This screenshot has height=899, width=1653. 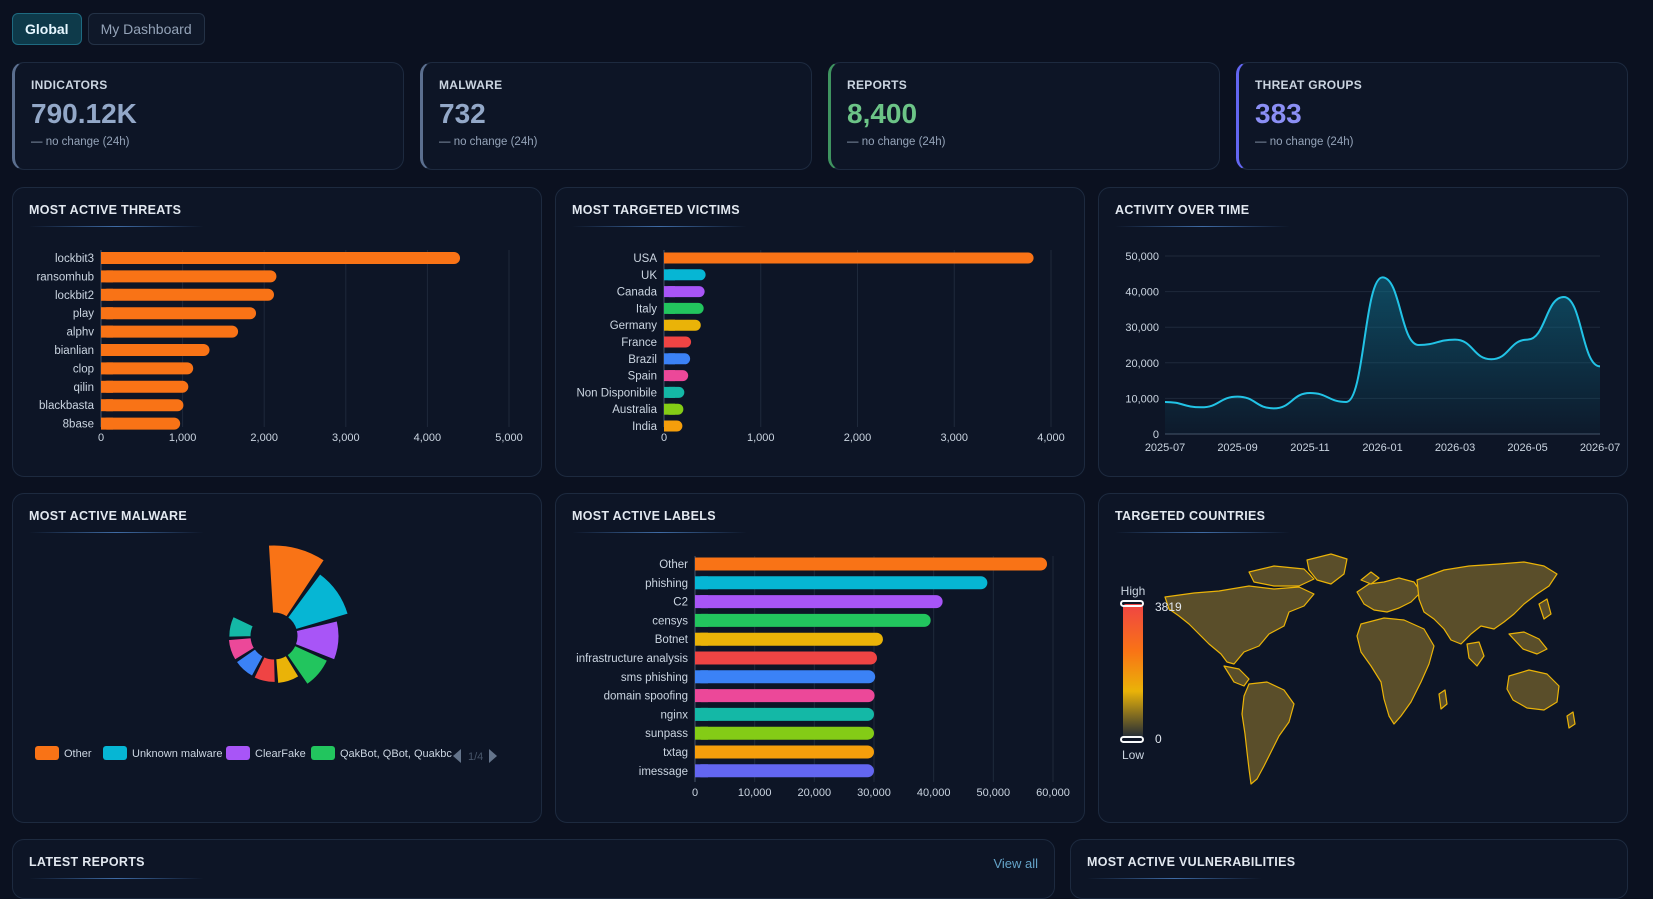 What do you see at coordinates (871, 564) in the screenshot?
I see `bar-other` at bounding box center [871, 564].